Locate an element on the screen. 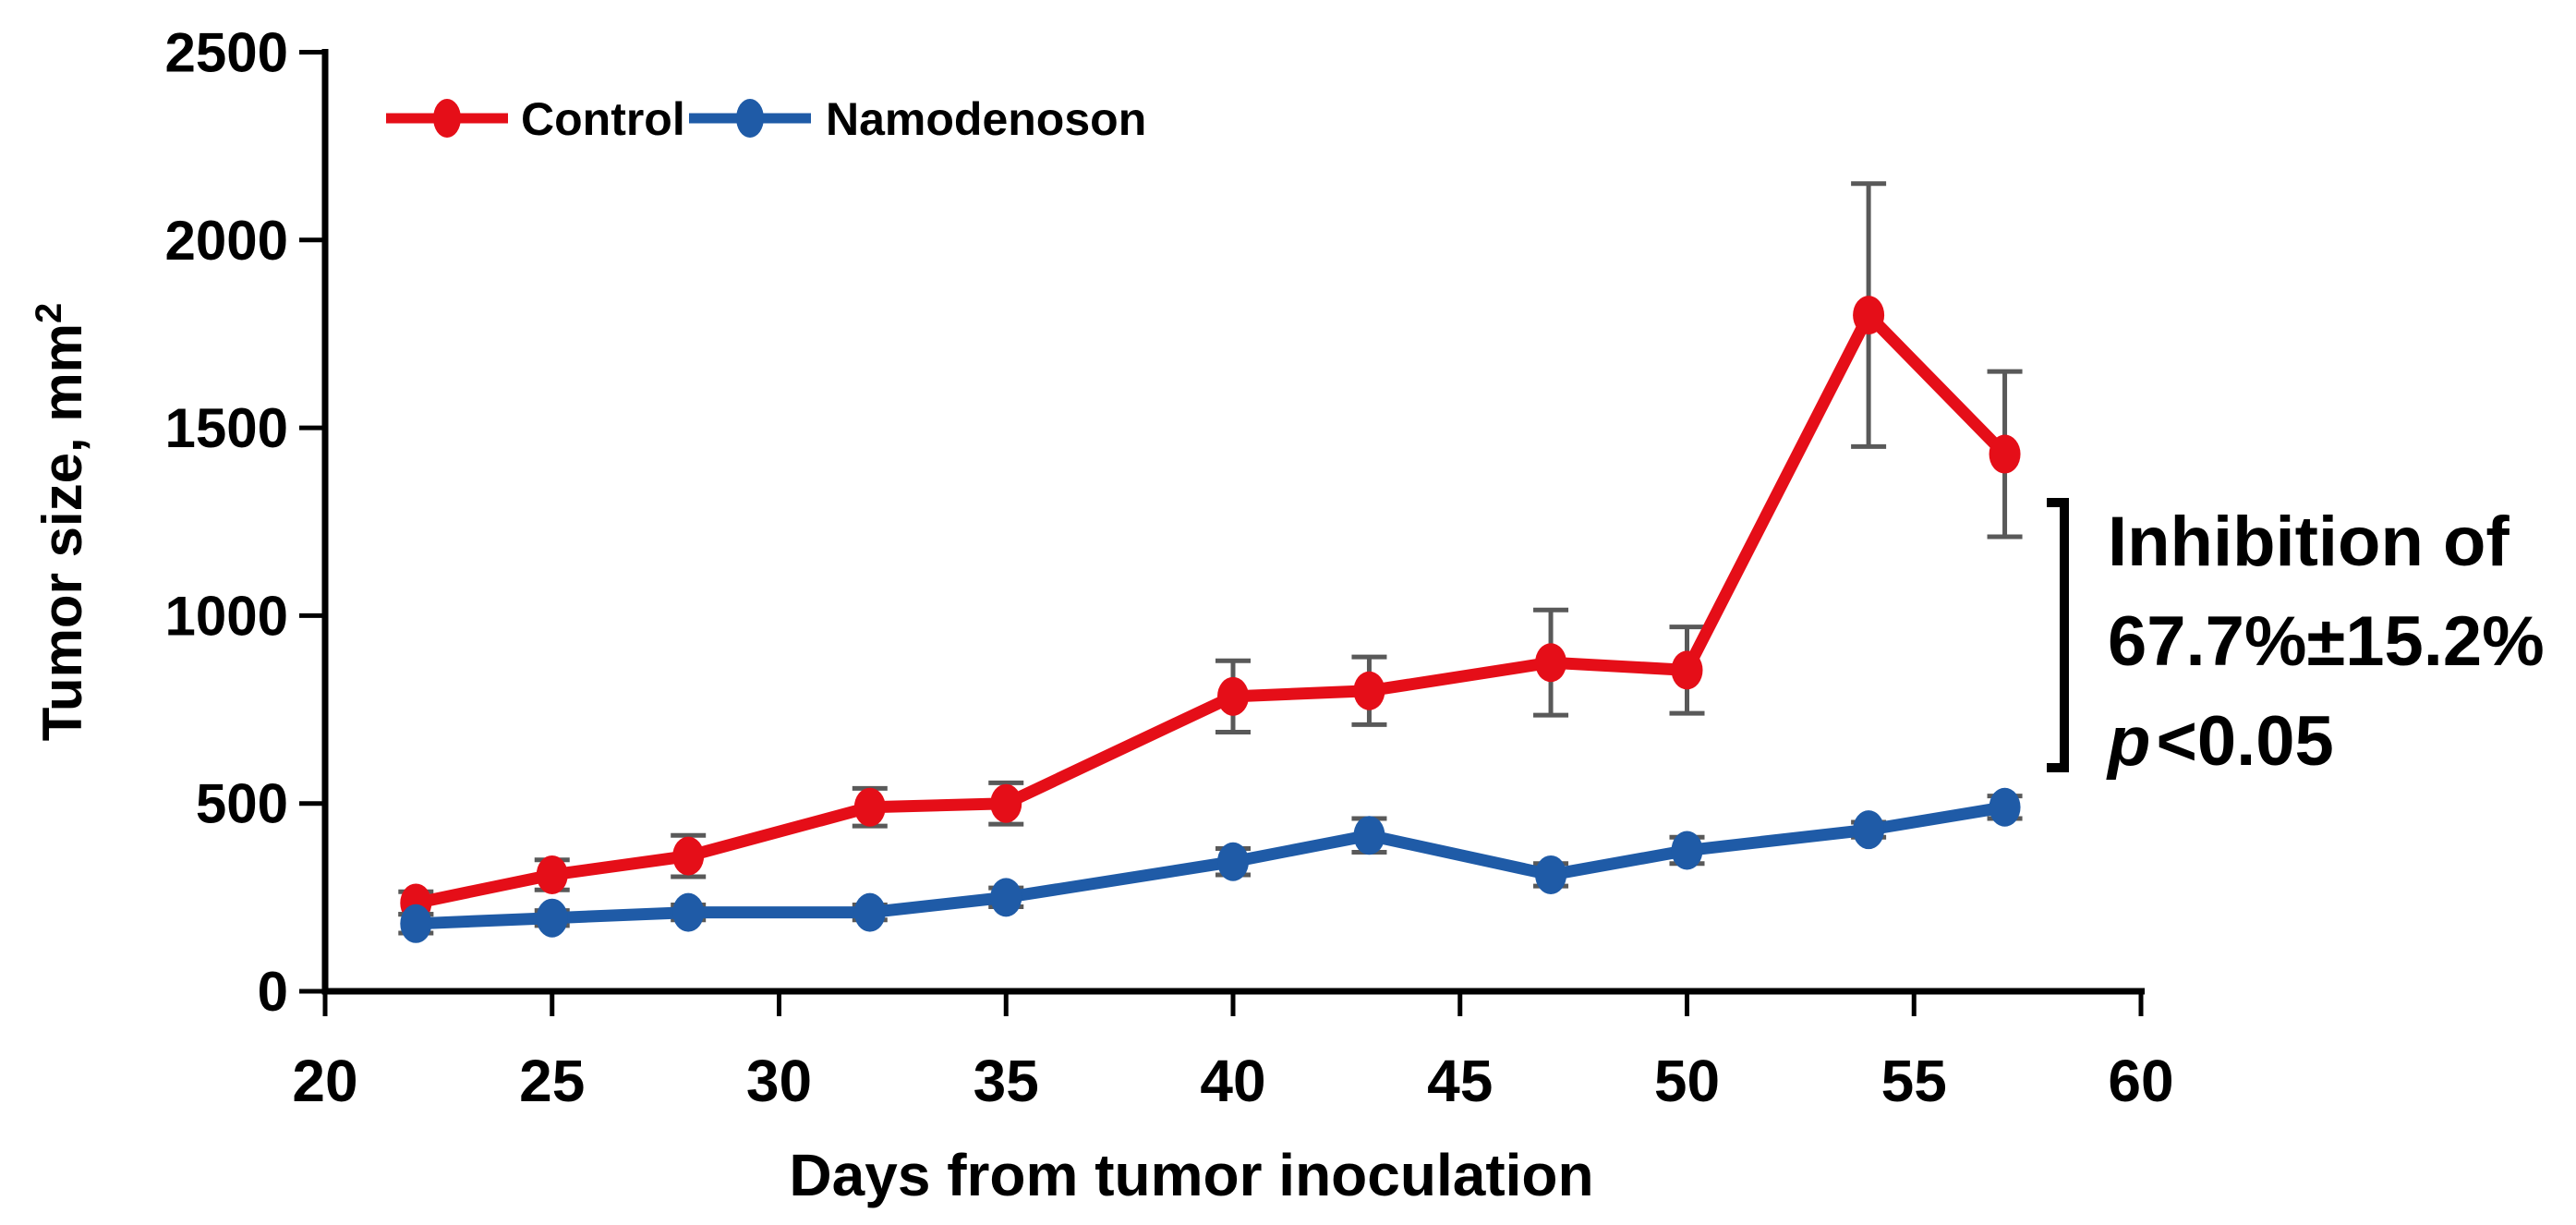 Image resolution: width=2576 pixels, height=1225 pixels. x-axis-title: Days from tumor inoculation is located at coordinates (1191, 1175).